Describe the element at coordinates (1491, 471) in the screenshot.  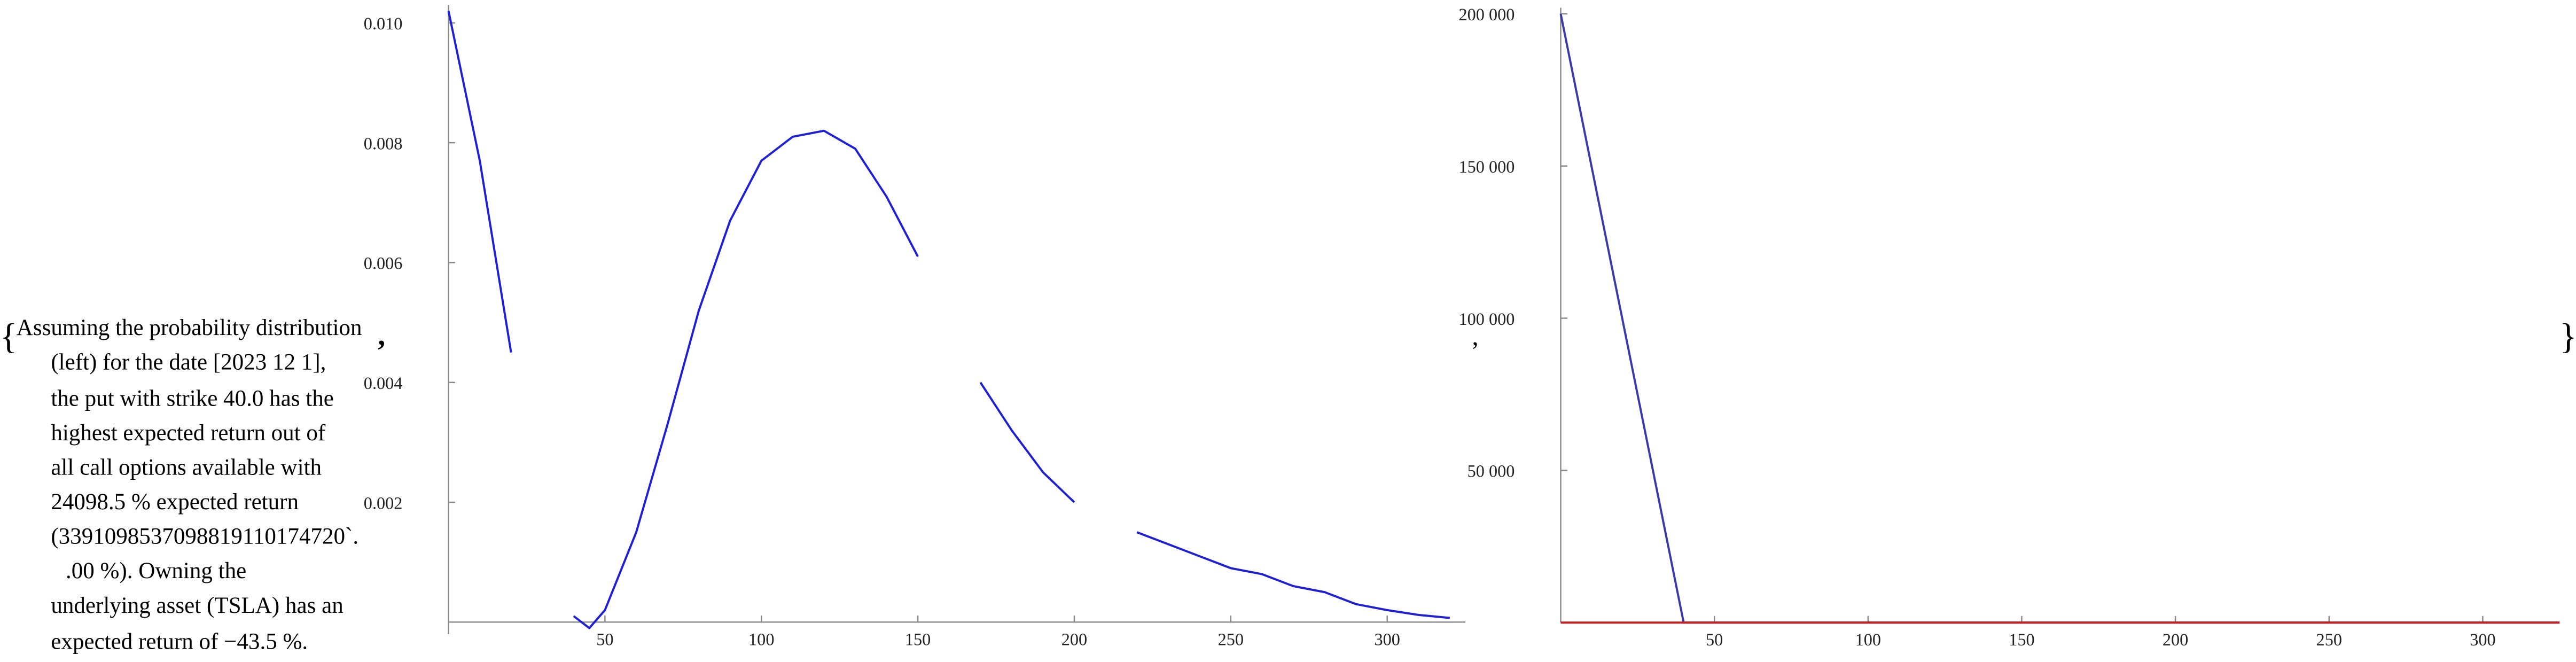
I see `y-tick-label: 50 000` at that location.